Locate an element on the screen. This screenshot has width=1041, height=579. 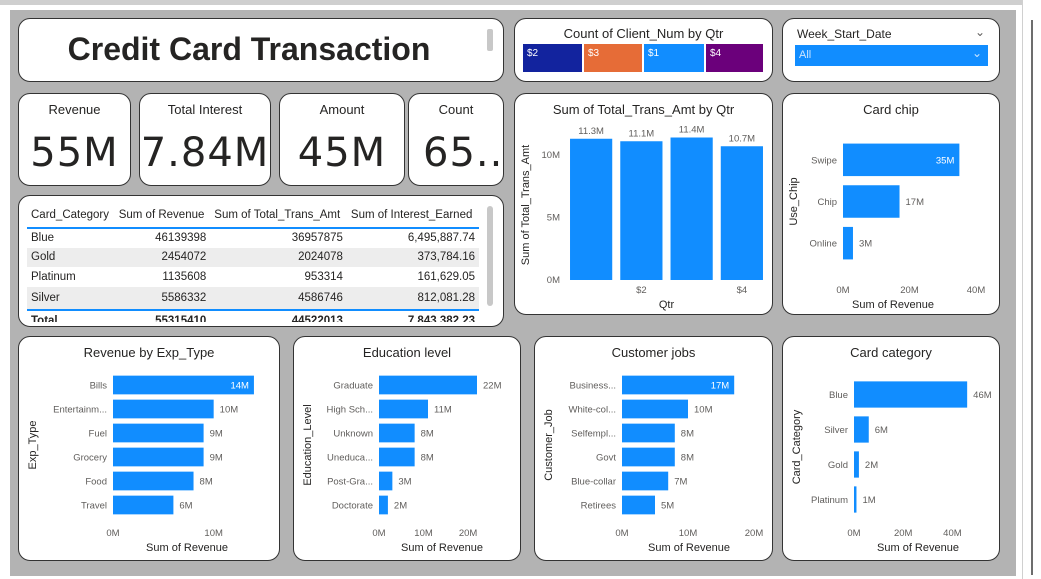
data-label: 22M is located at coordinates (492, 386).